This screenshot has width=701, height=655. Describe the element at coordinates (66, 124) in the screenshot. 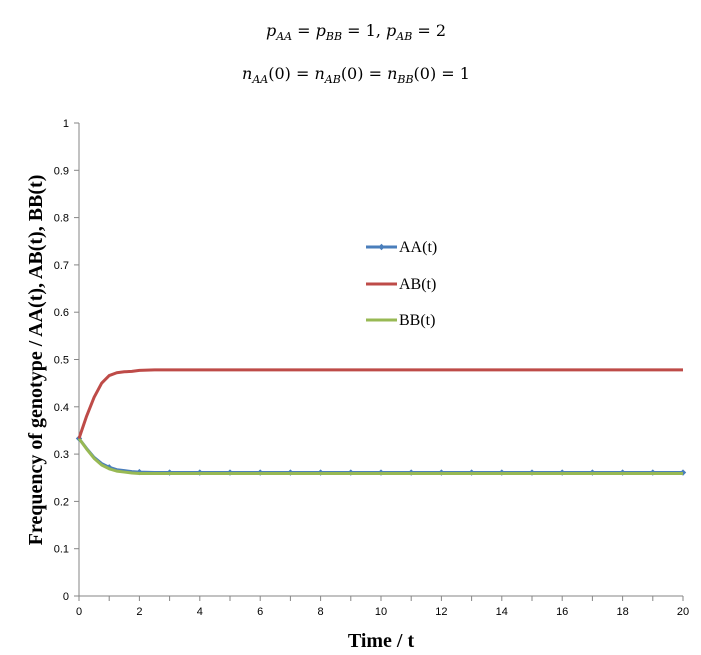

I see `y-tick-label: 1` at that location.